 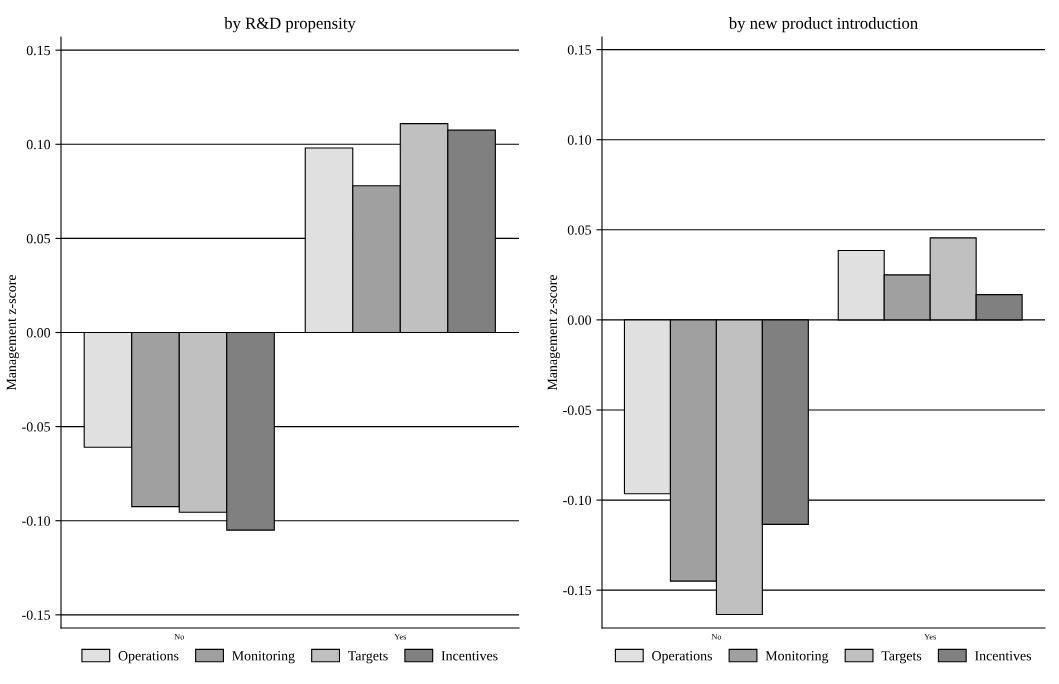 What do you see at coordinates (823, 25) in the screenshot?
I see `chart-title: by new product introduction` at bounding box center [823, 25].